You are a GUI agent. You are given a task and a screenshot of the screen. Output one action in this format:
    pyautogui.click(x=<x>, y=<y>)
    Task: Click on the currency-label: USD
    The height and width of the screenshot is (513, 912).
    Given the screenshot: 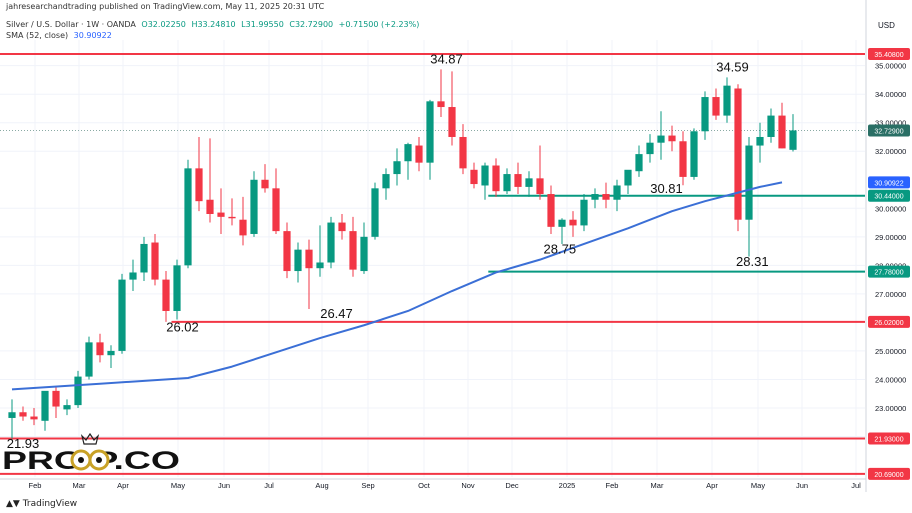 What is the action you would take?
    pyautogui.click(x=886, y=25)
    